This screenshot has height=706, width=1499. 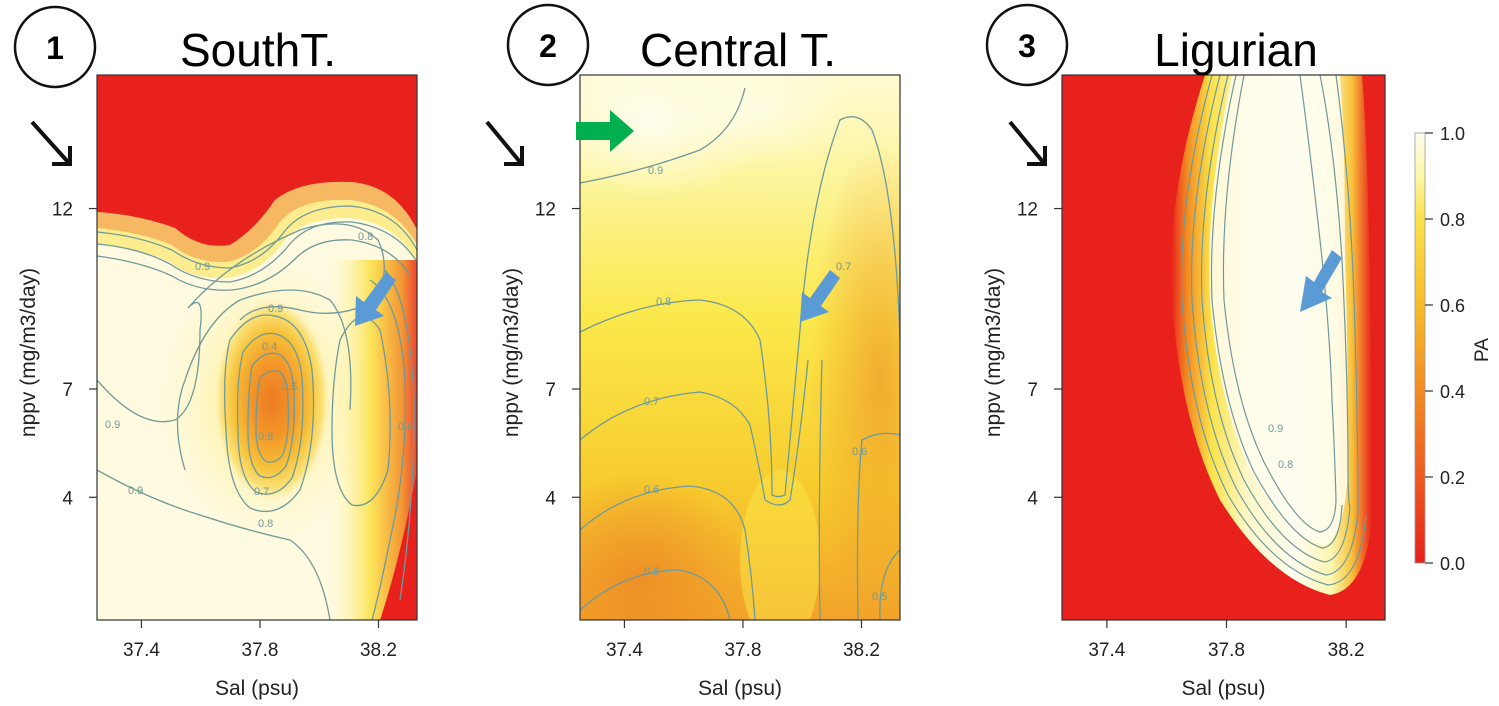 What do you see at coordinates (605, 131) in the screenshot?
I see `green-arrow` at bounding box center [605, 131].